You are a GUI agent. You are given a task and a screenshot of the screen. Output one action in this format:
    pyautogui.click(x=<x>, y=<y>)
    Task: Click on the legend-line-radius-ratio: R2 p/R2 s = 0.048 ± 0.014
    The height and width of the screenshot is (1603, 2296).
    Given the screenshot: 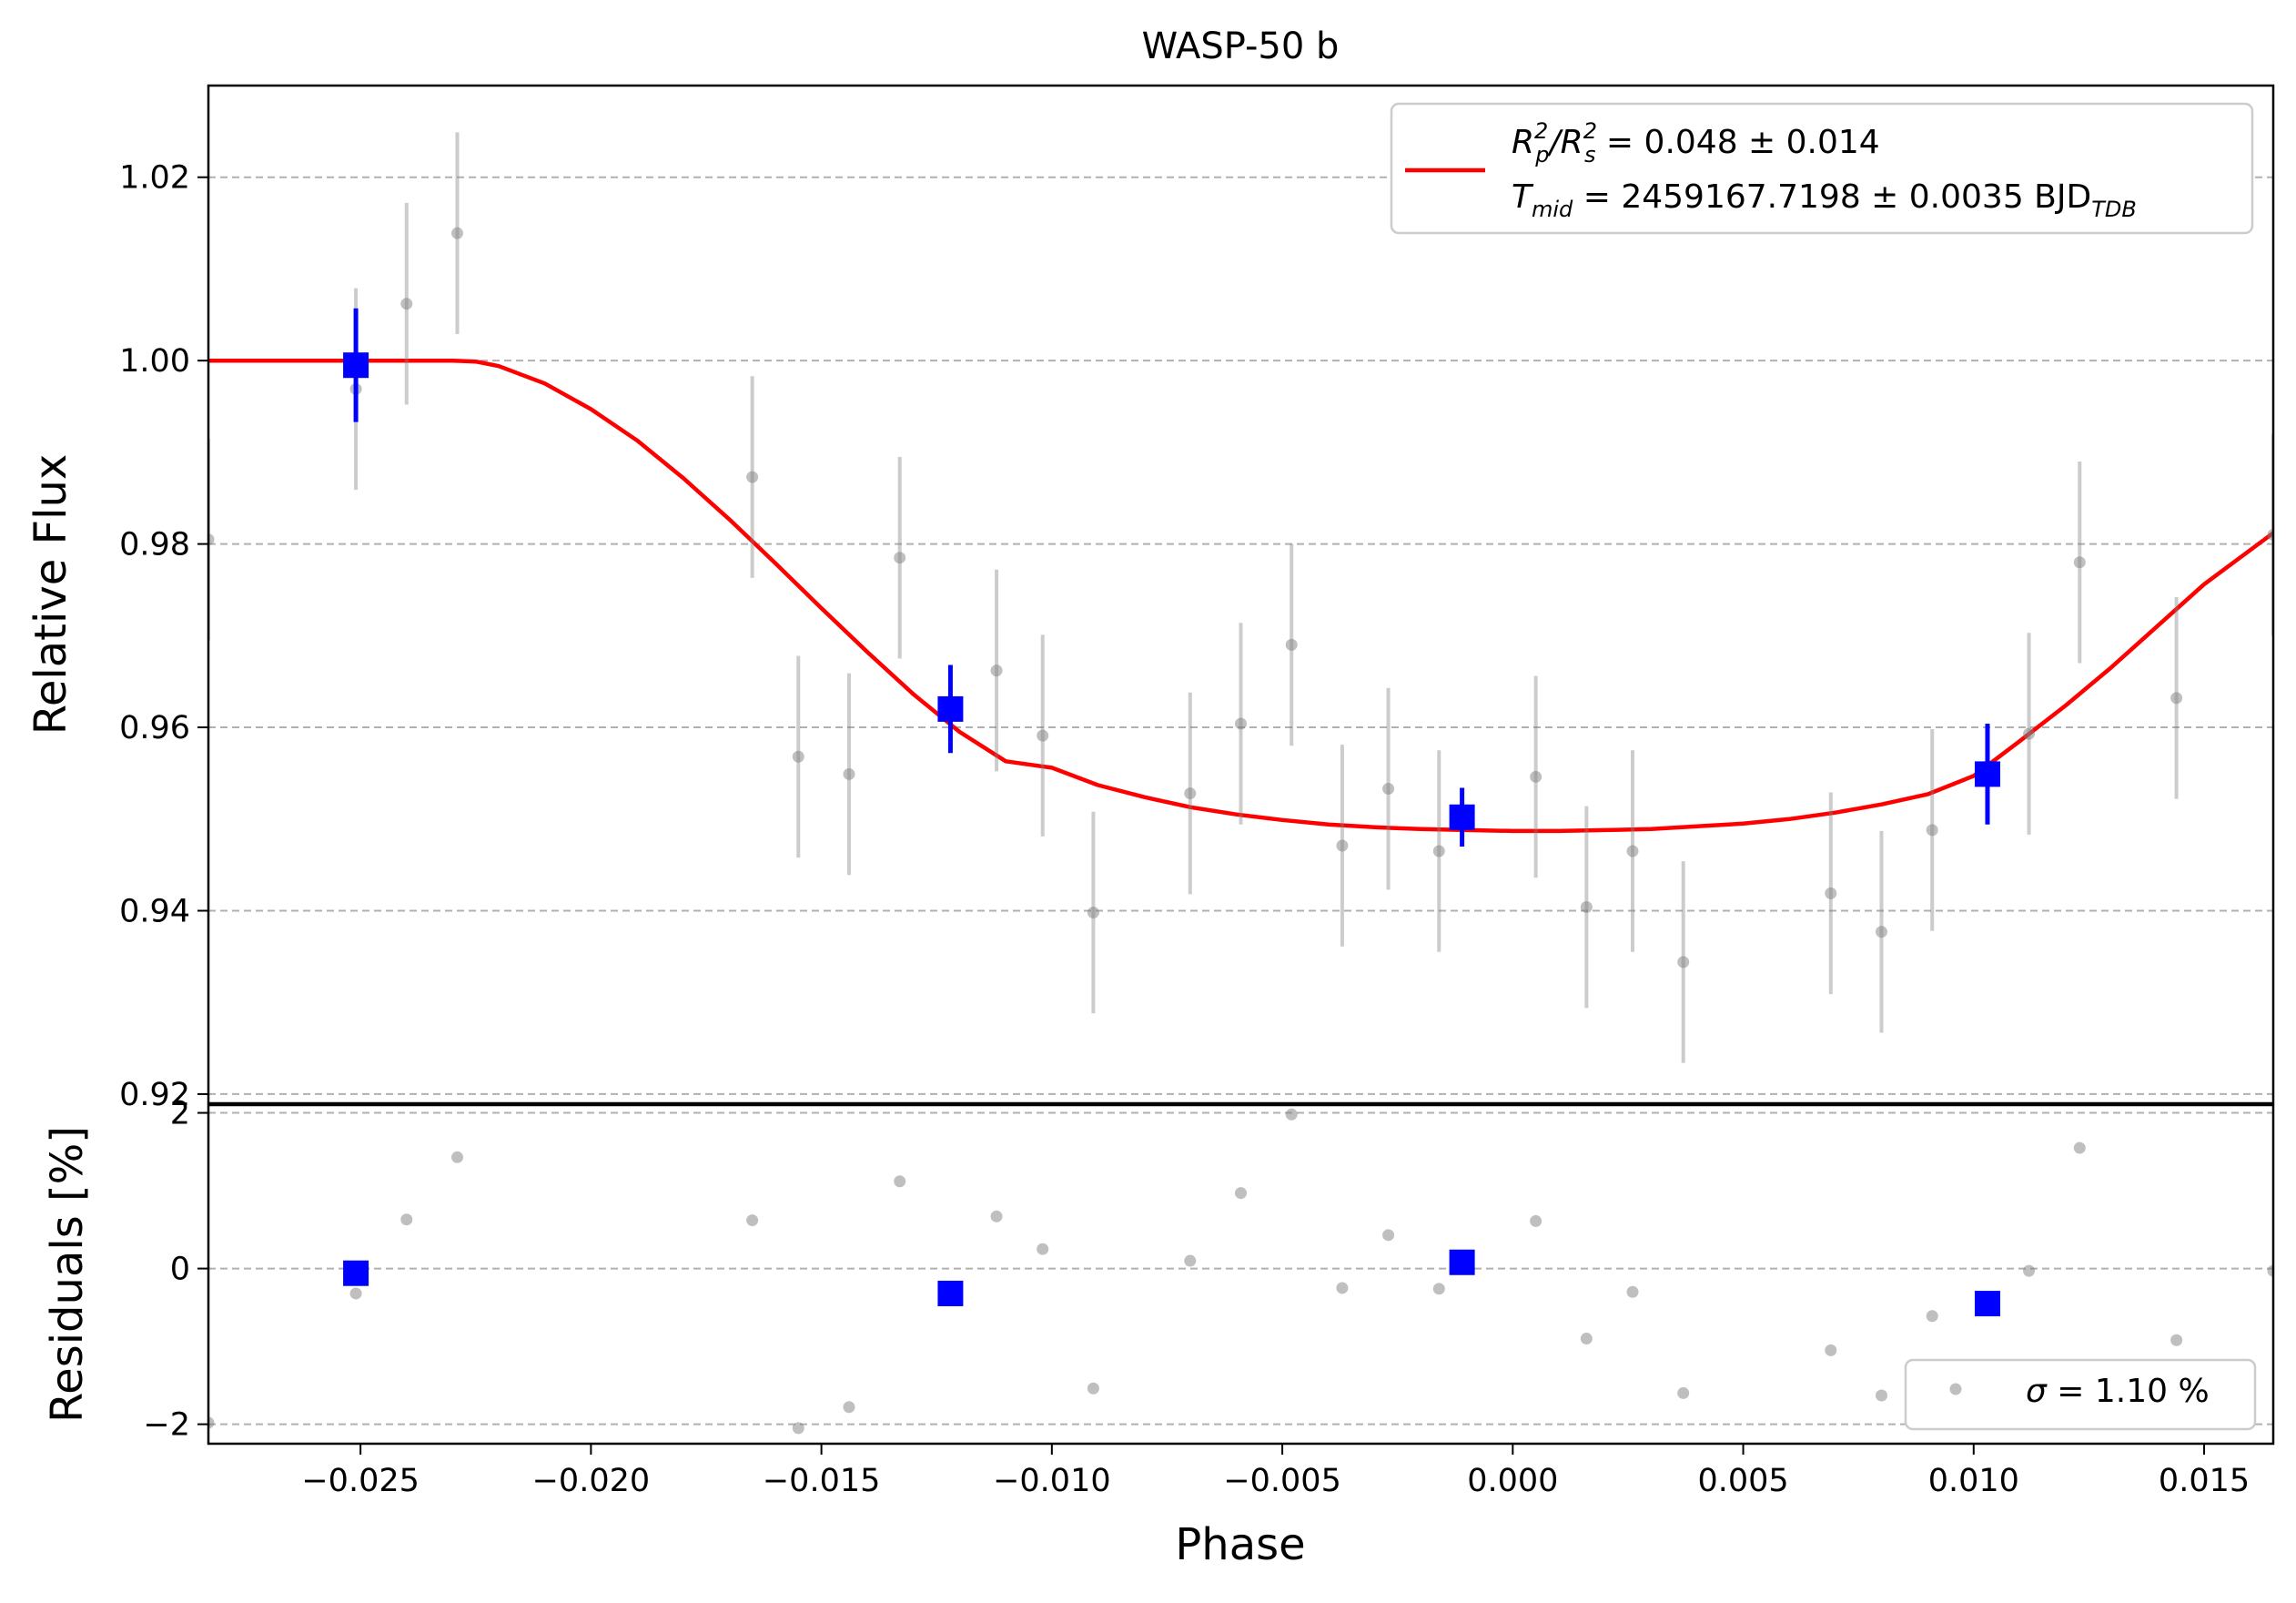 What is the action you would take?
    pyautogui.click(x=1696, y=142)
    